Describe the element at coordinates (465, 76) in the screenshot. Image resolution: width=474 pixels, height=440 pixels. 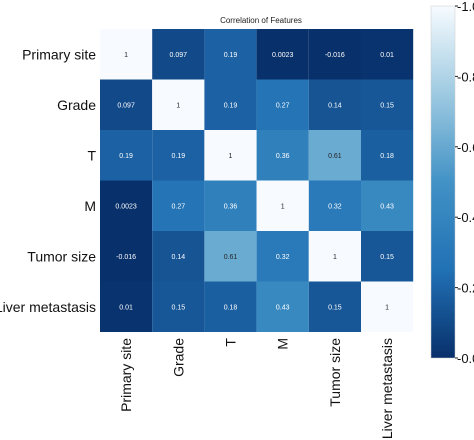
I see `colorbar-tick-label: -0.8` at that location.